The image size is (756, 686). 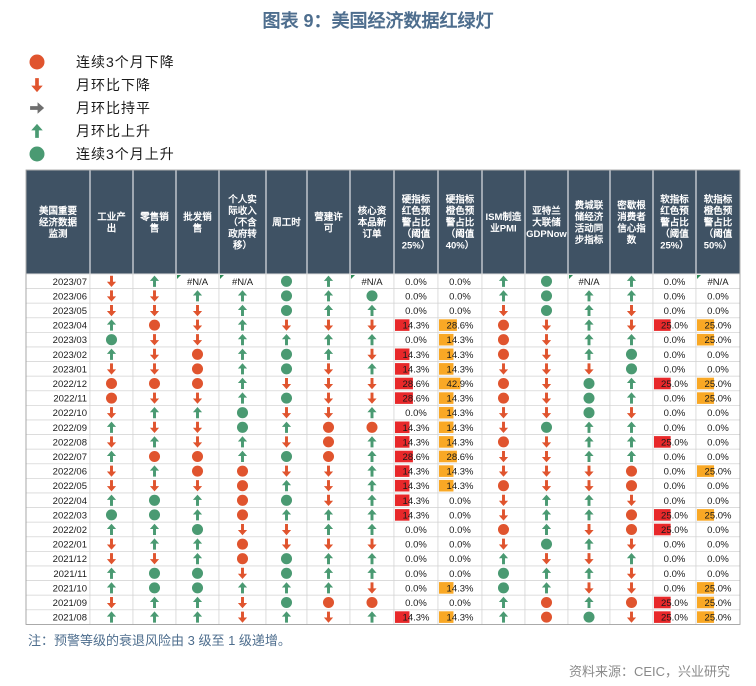 What do you see at coordinates (100, 107) in the screenshot?
I see `legend: 连续3个月下降 月环比下降 月环比持平 月环比上升 连续3个月上升` at bounding box center [100, 107].